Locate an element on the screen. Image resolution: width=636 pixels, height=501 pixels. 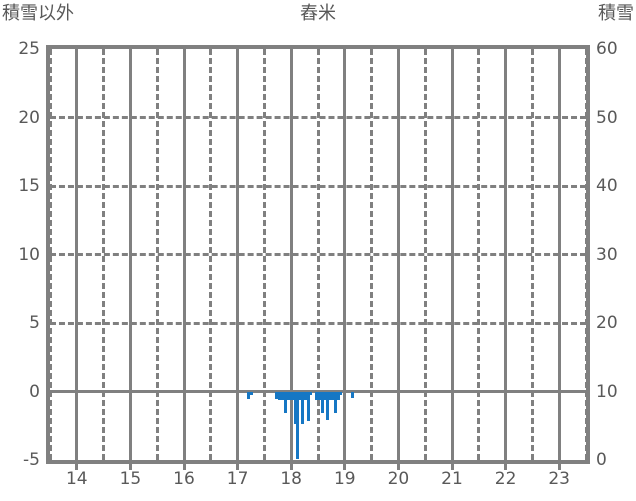
y-axis-left-tick-label: -5 is located at coordinates (31, 460).